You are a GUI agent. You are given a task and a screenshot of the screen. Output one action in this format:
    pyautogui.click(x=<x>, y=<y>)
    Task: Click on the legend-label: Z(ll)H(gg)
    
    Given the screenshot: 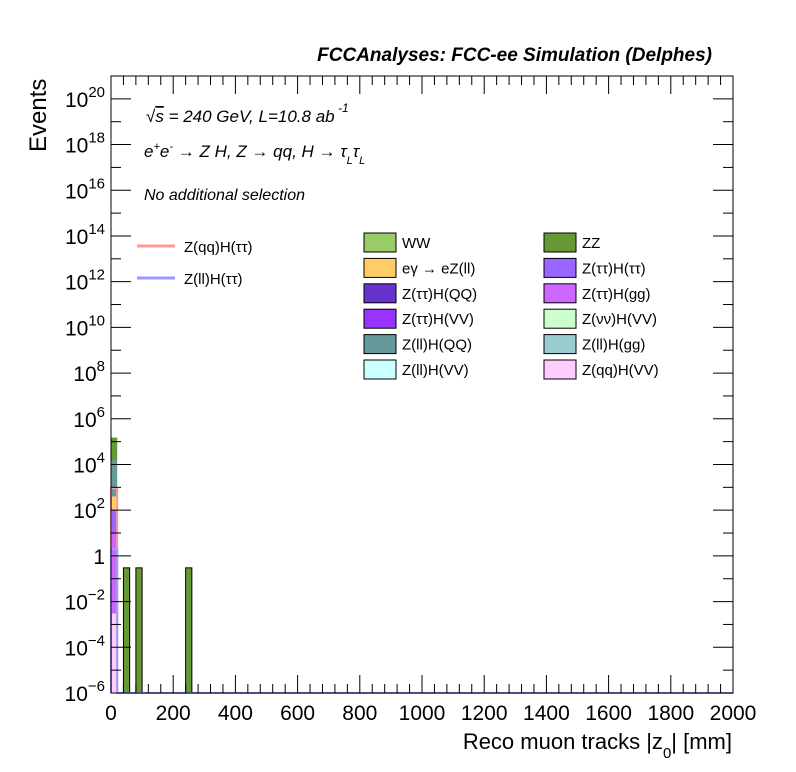 What is the action you would take?
    pyautogui.click(x=613, y=345)
    